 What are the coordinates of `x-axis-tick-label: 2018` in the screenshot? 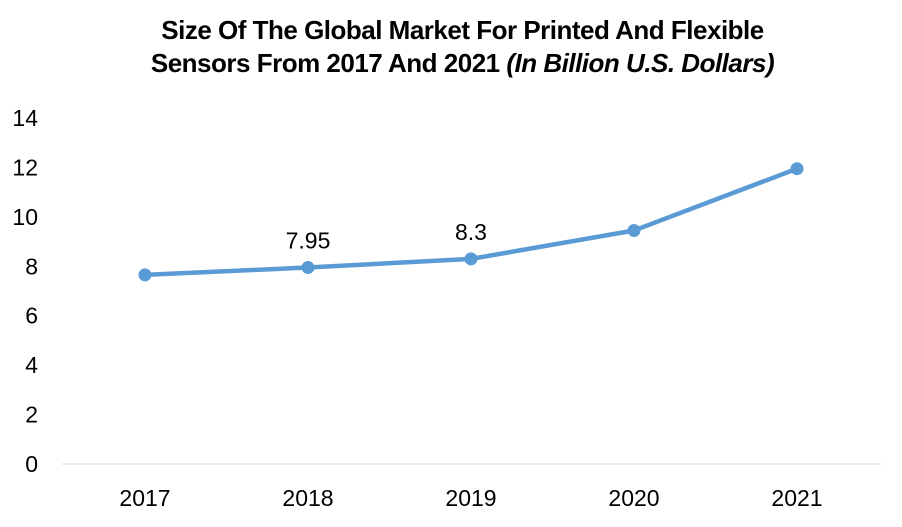 It's located at (307, 498).